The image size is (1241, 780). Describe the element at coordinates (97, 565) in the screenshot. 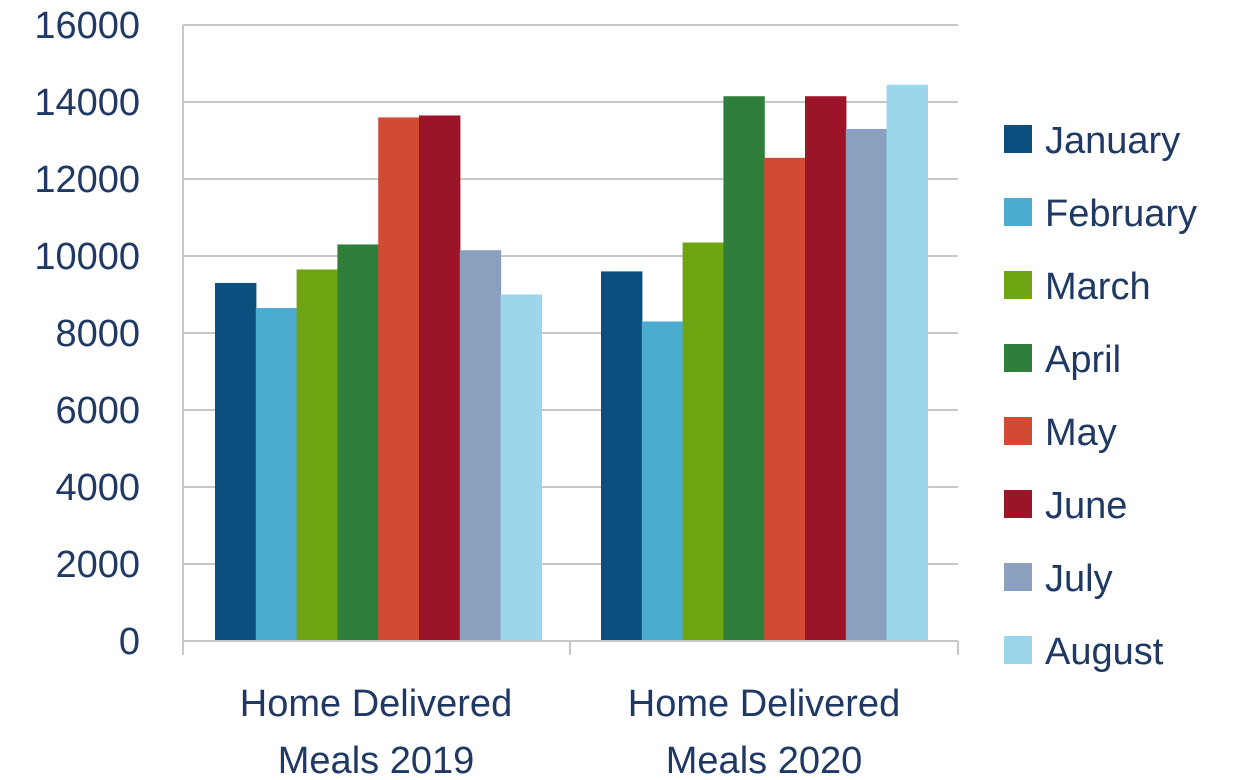

I see `y-tick-label: 2000` at that location.